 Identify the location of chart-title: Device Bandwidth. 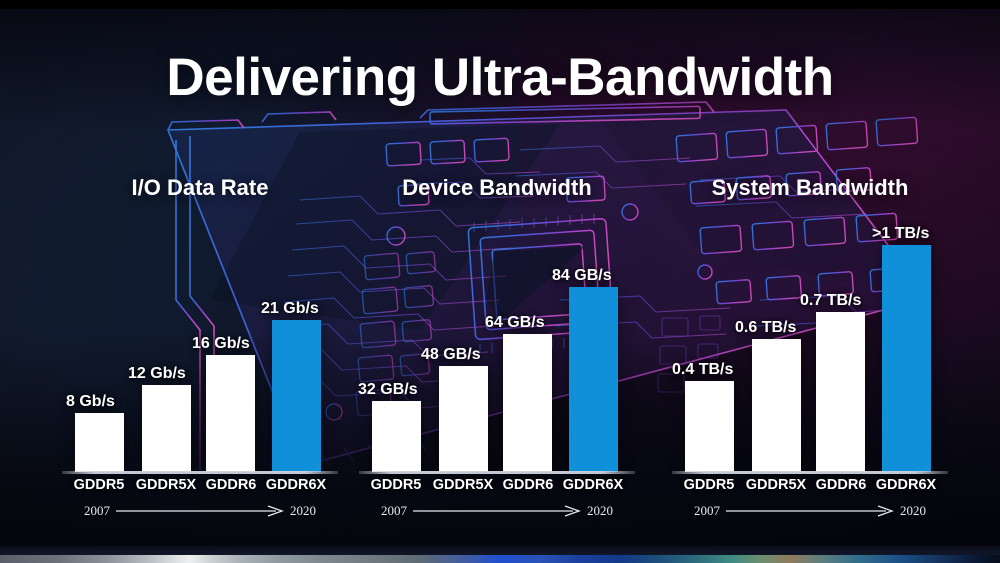
(497, 187).